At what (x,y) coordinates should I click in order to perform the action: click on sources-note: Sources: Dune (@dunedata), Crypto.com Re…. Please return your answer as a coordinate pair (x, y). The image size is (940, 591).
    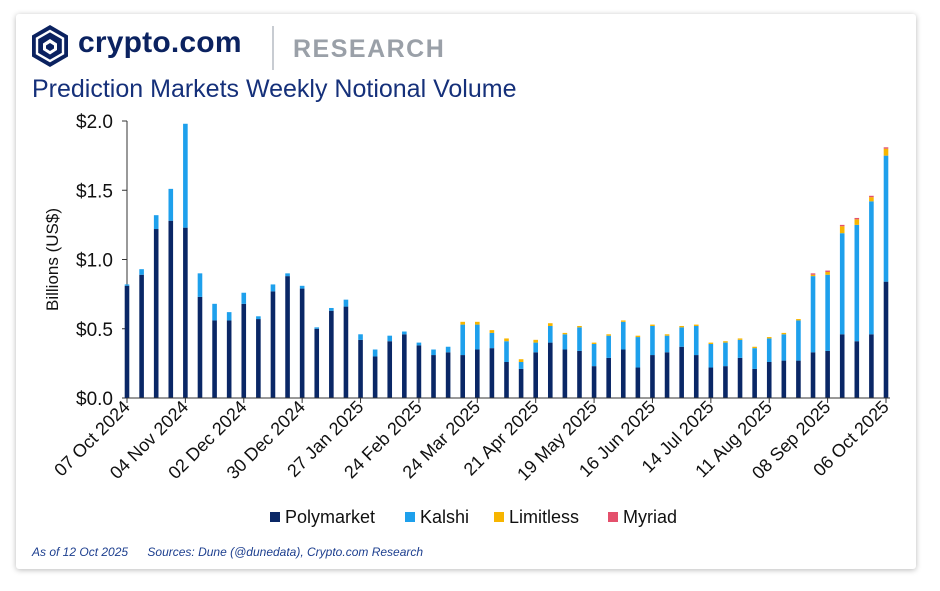
    Looking at the image, I should click on (285, 552).